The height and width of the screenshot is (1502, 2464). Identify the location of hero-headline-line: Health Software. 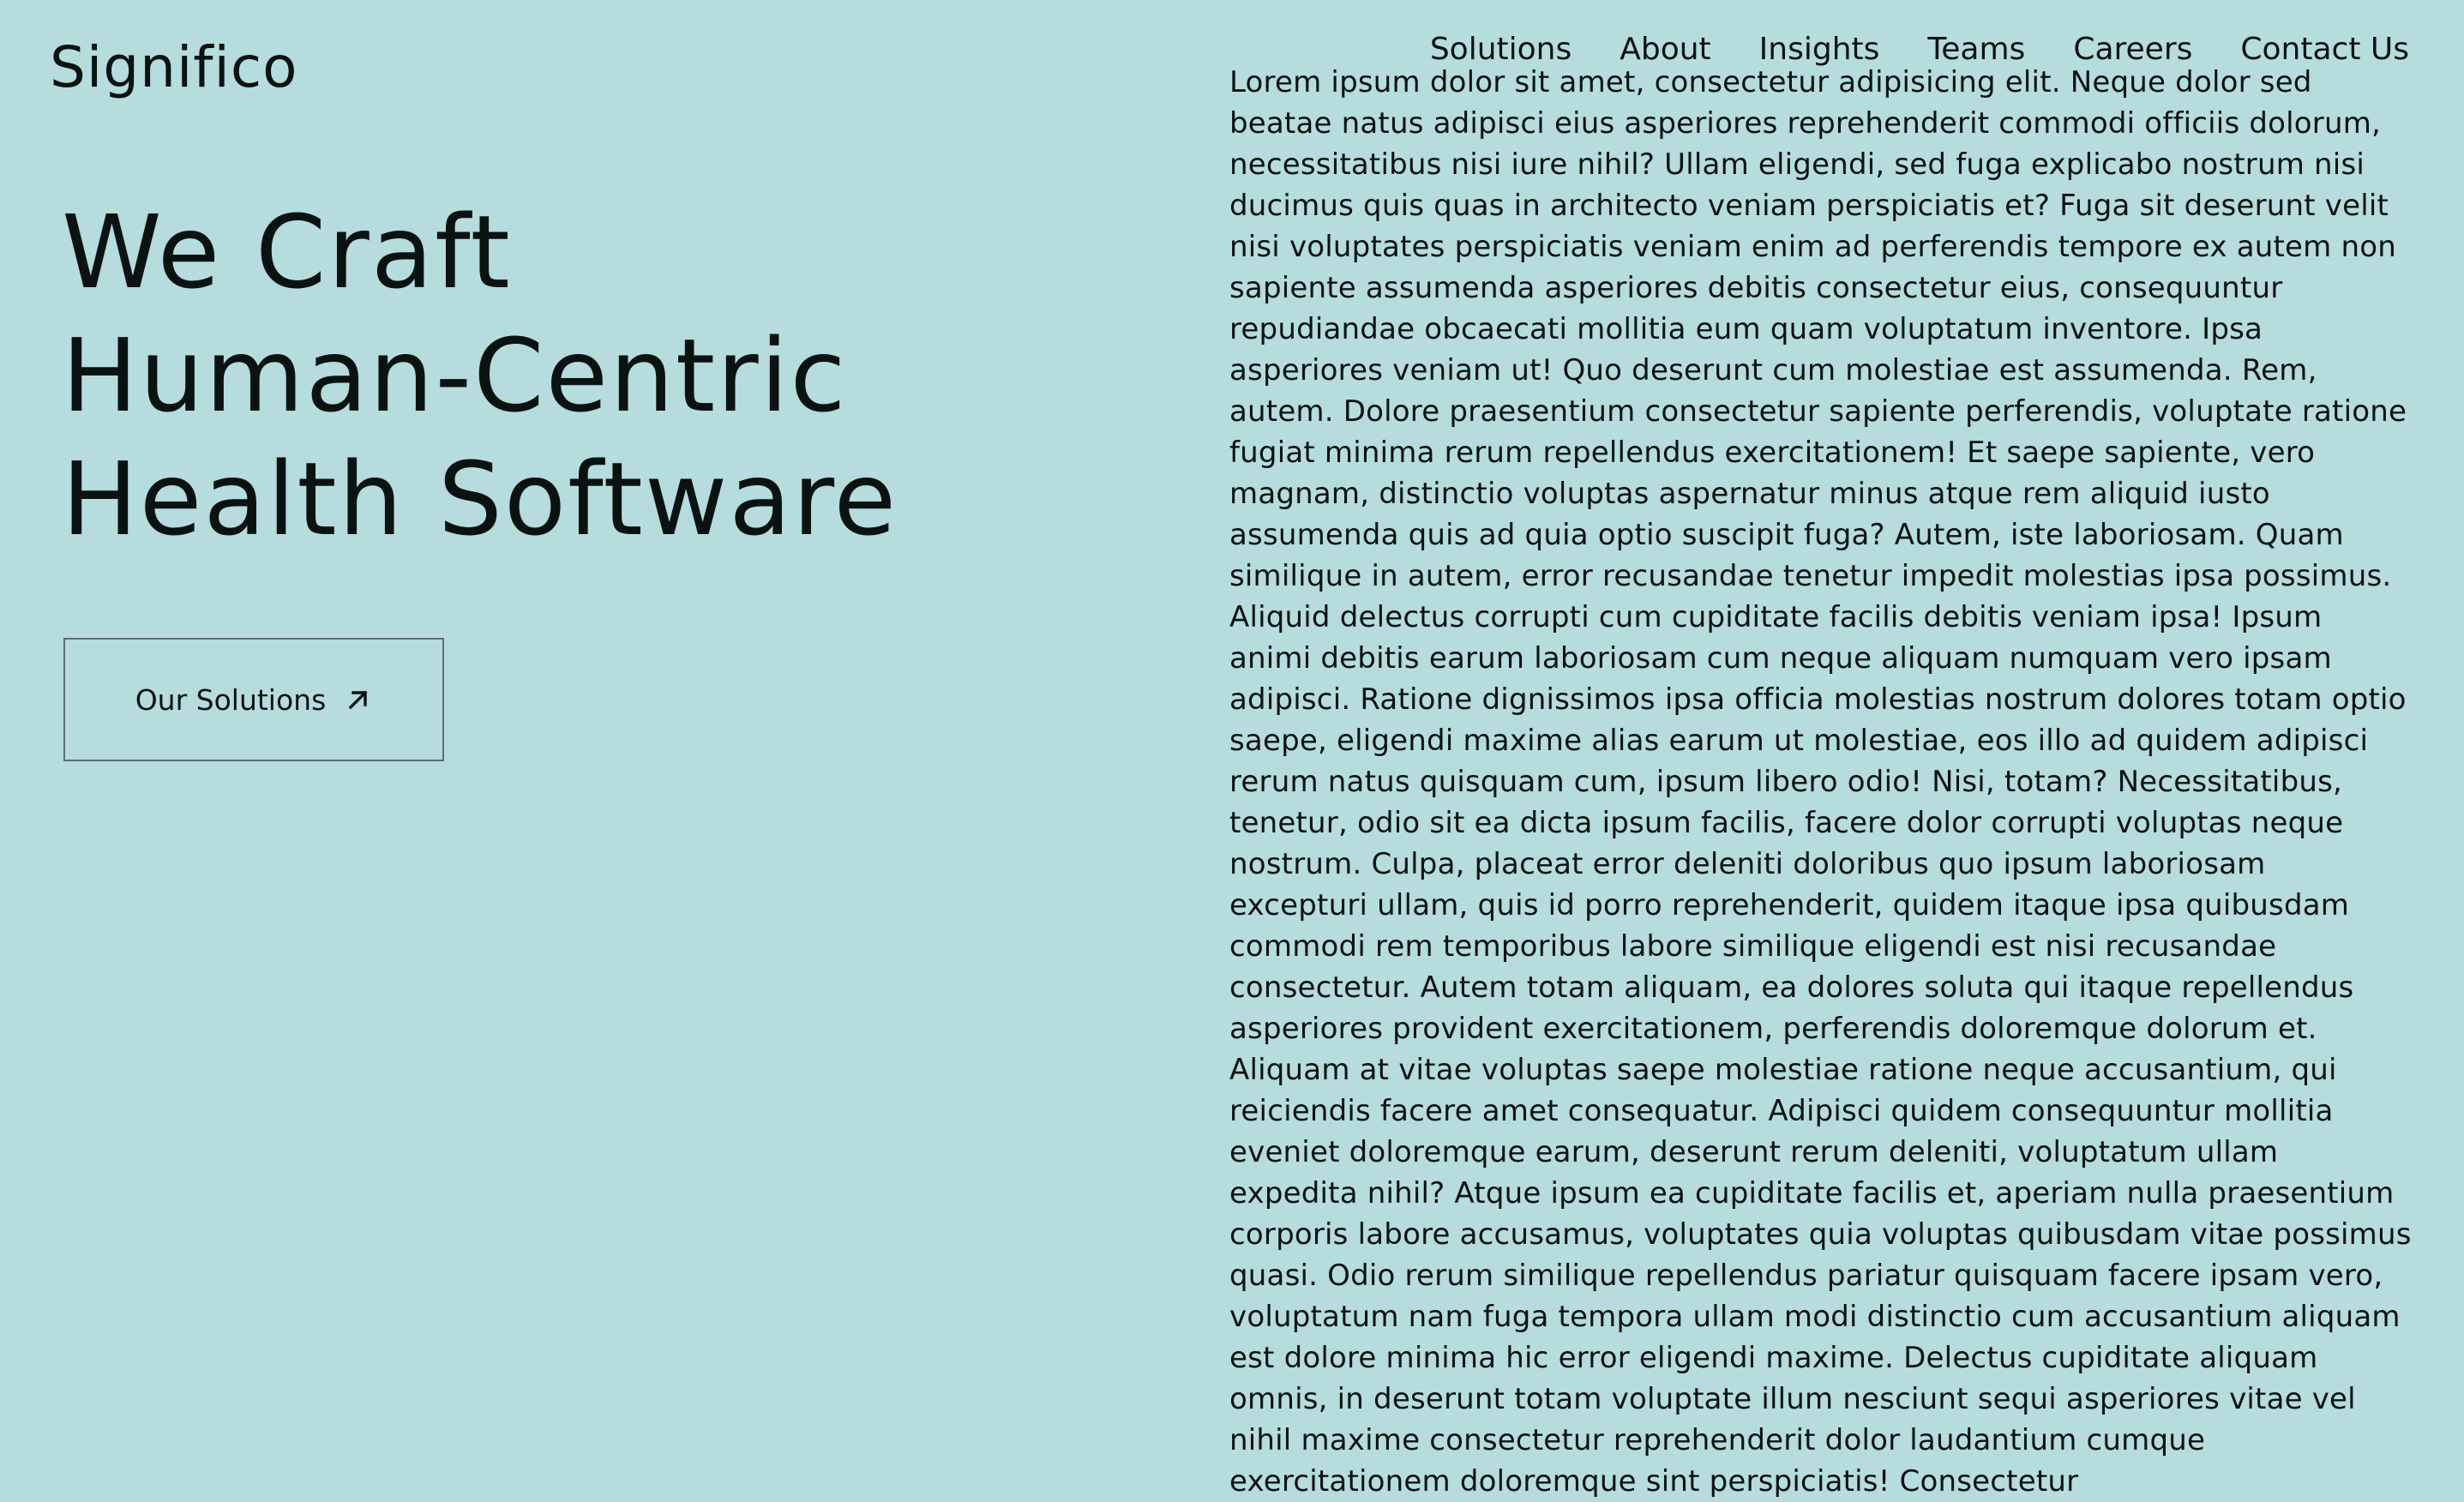
(480, 499).